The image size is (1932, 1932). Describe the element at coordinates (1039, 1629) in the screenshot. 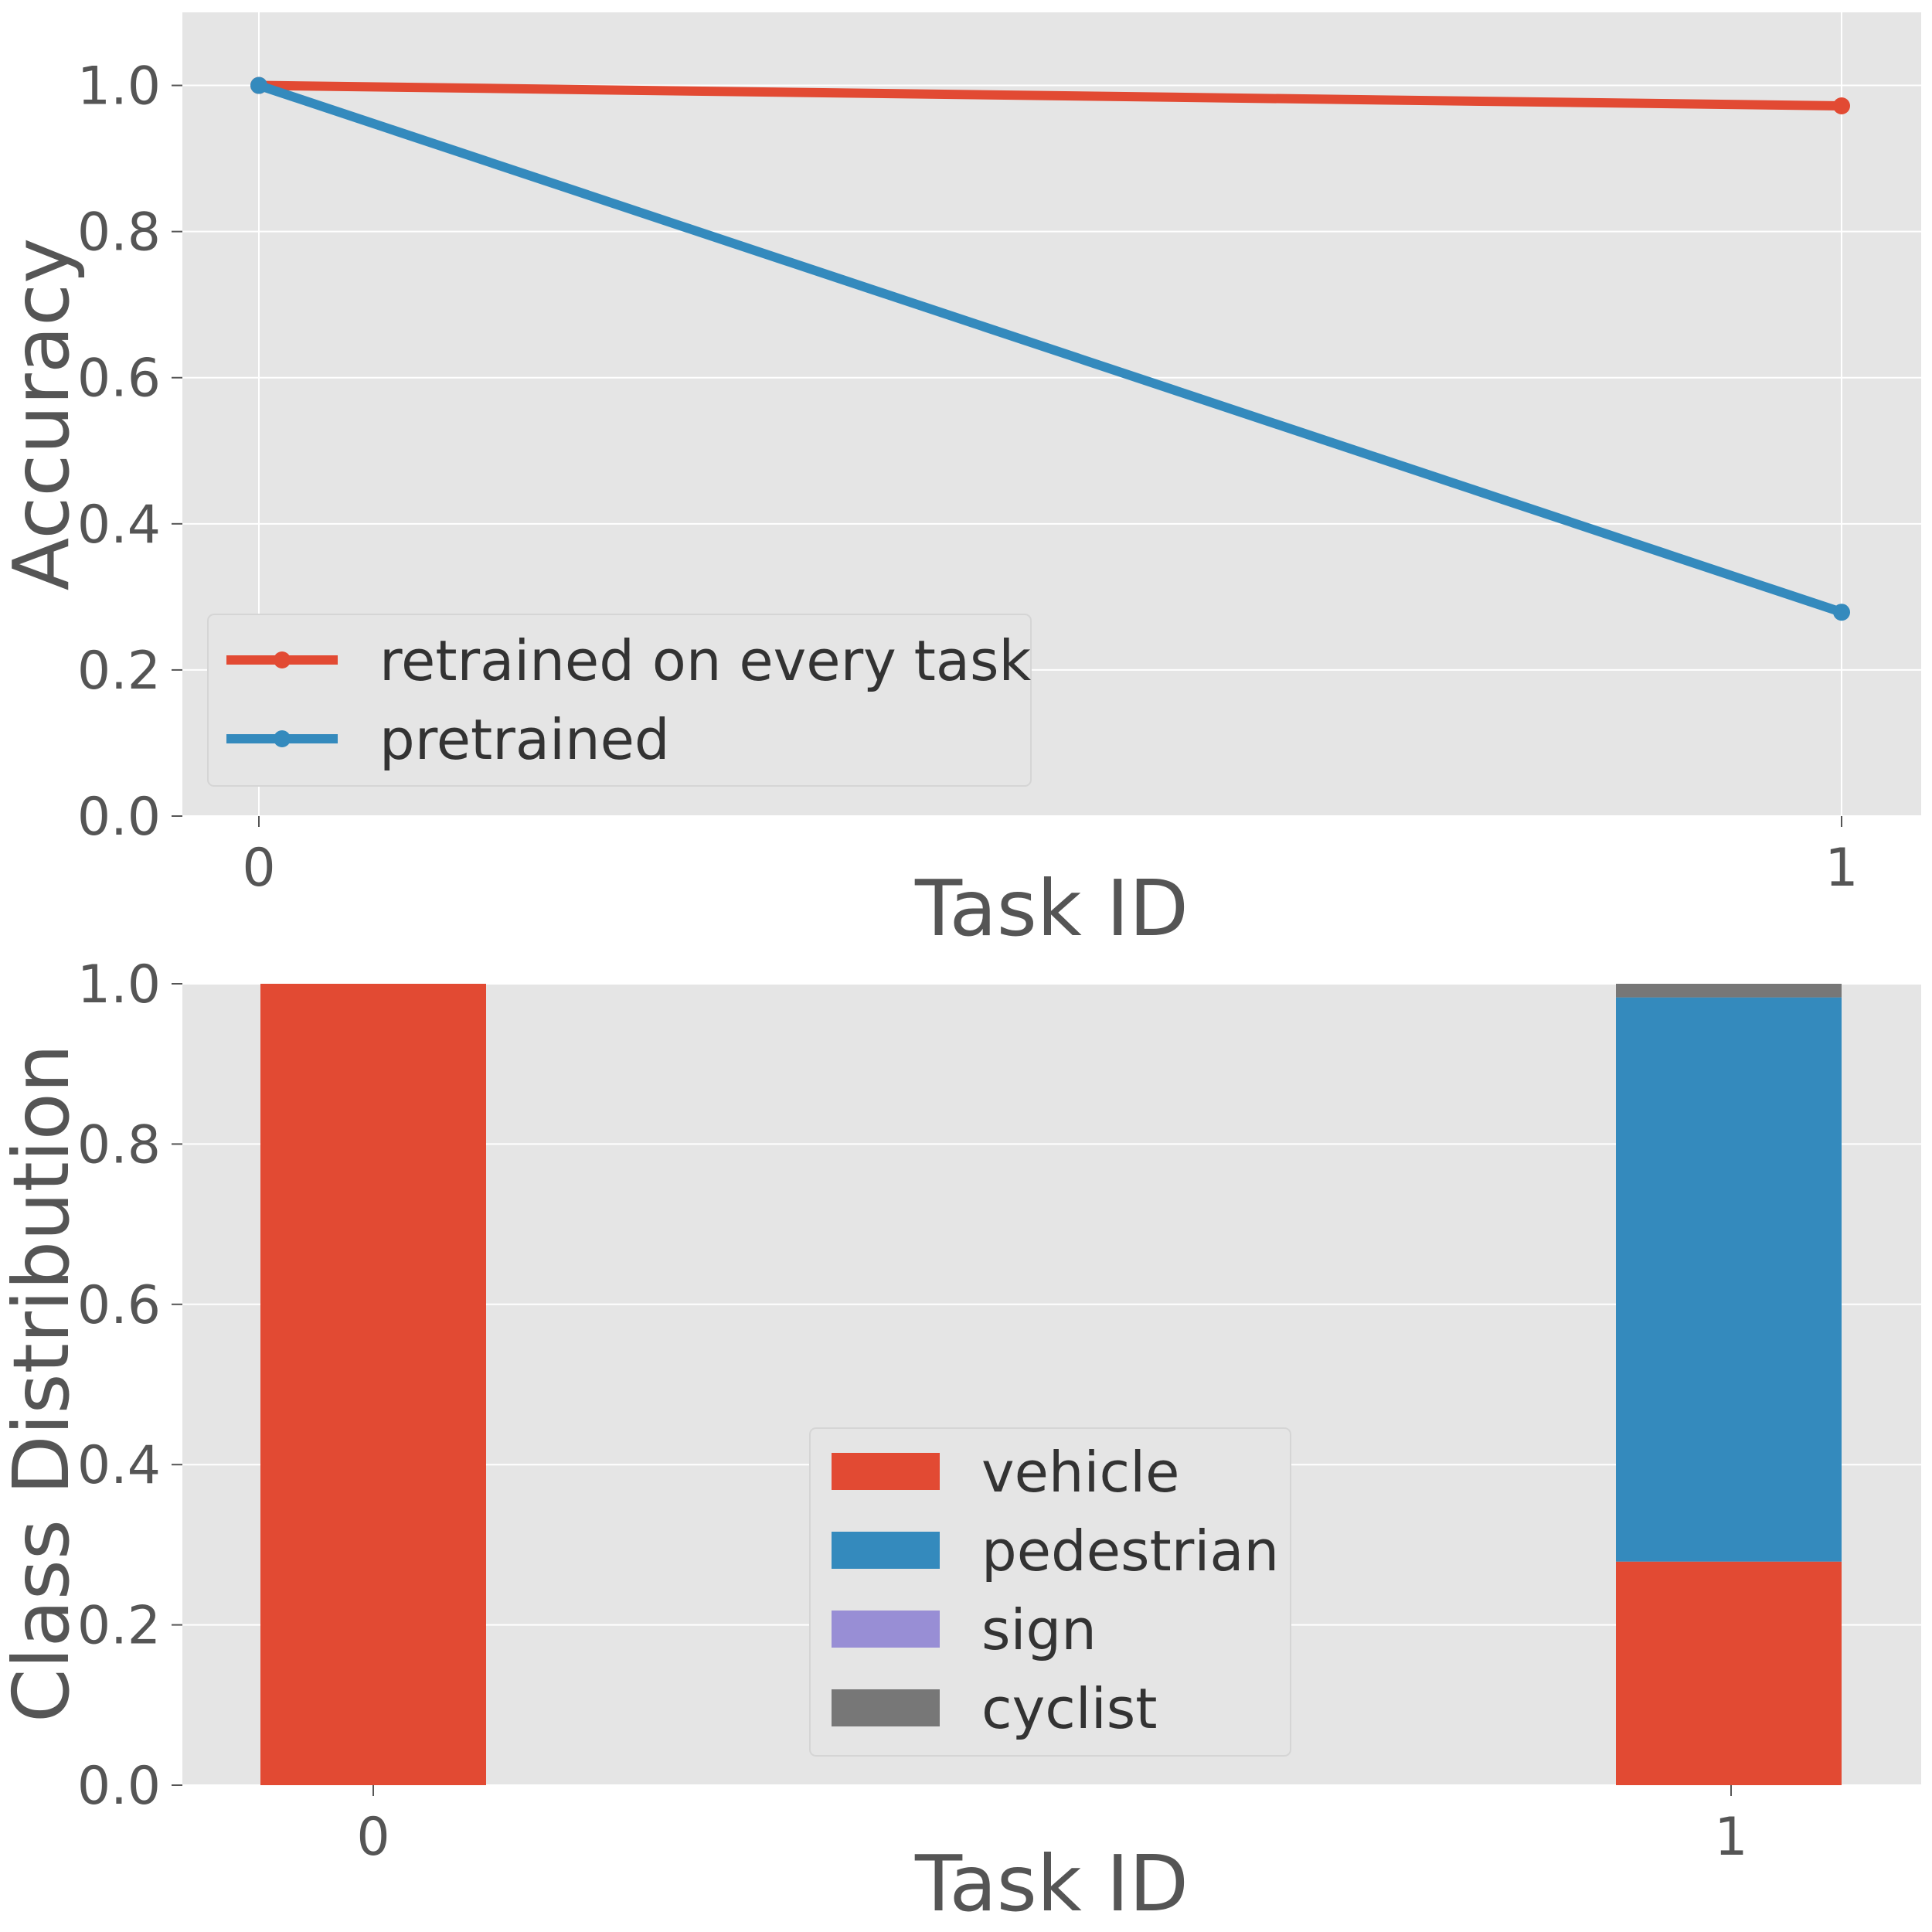

I see `distribution-legend-label: sign` at that location.